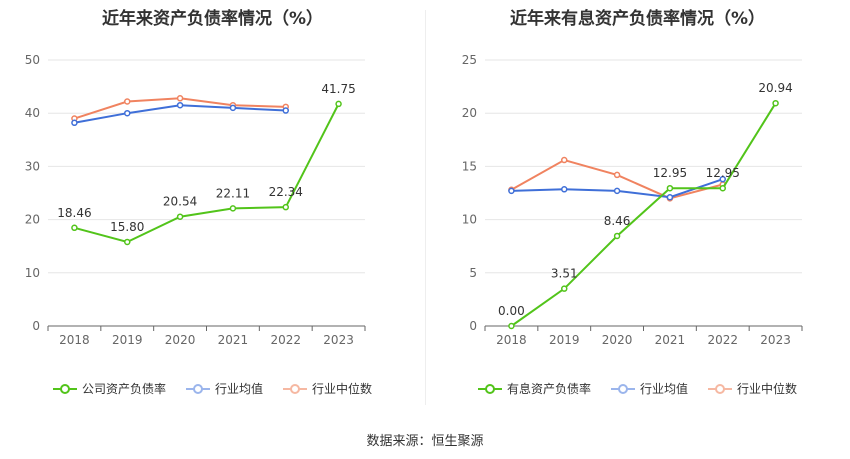  What do you see at coordinates (32, 60) in the screenshot?
I see `y-tick-label: 50` at bounding box center [32, 60].